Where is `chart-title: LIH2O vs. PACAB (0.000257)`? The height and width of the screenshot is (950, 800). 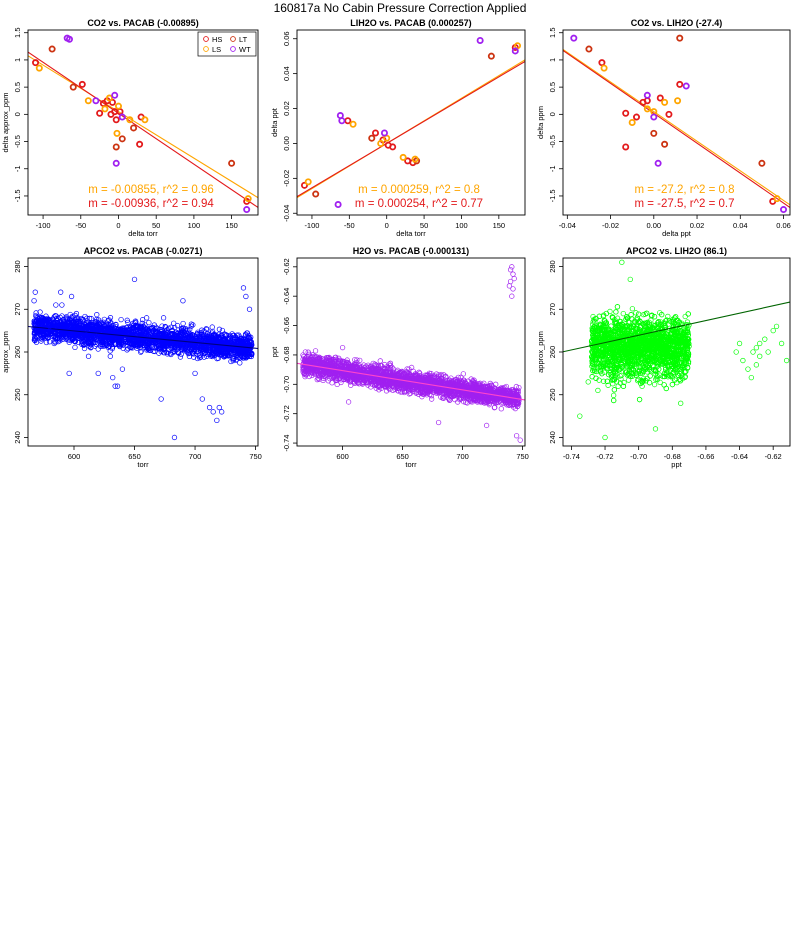 chart-title: LIH2O vs. PACAB (0.000257) is located at coordinates (410, 23).